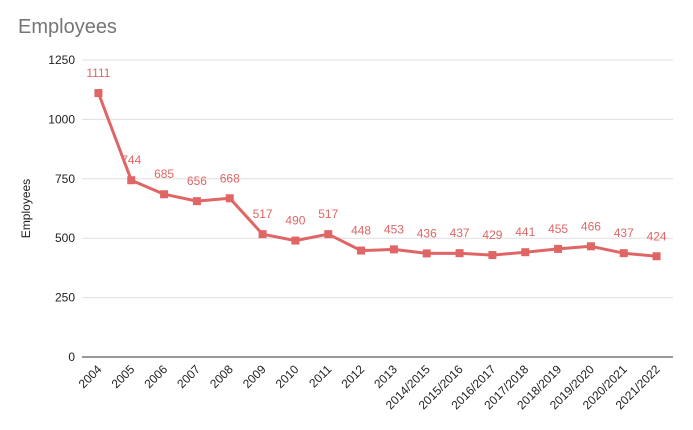 The height and width of the screenshot is (430, 693). I want to click on x-tick-label: 2012, so click(352, 376).